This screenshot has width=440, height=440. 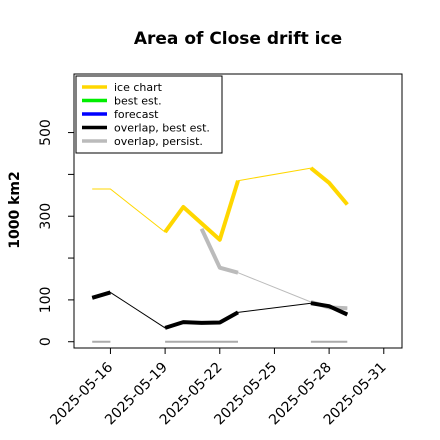 I want to click on legend-label: overlap, persist., so click(x=158, y=141).